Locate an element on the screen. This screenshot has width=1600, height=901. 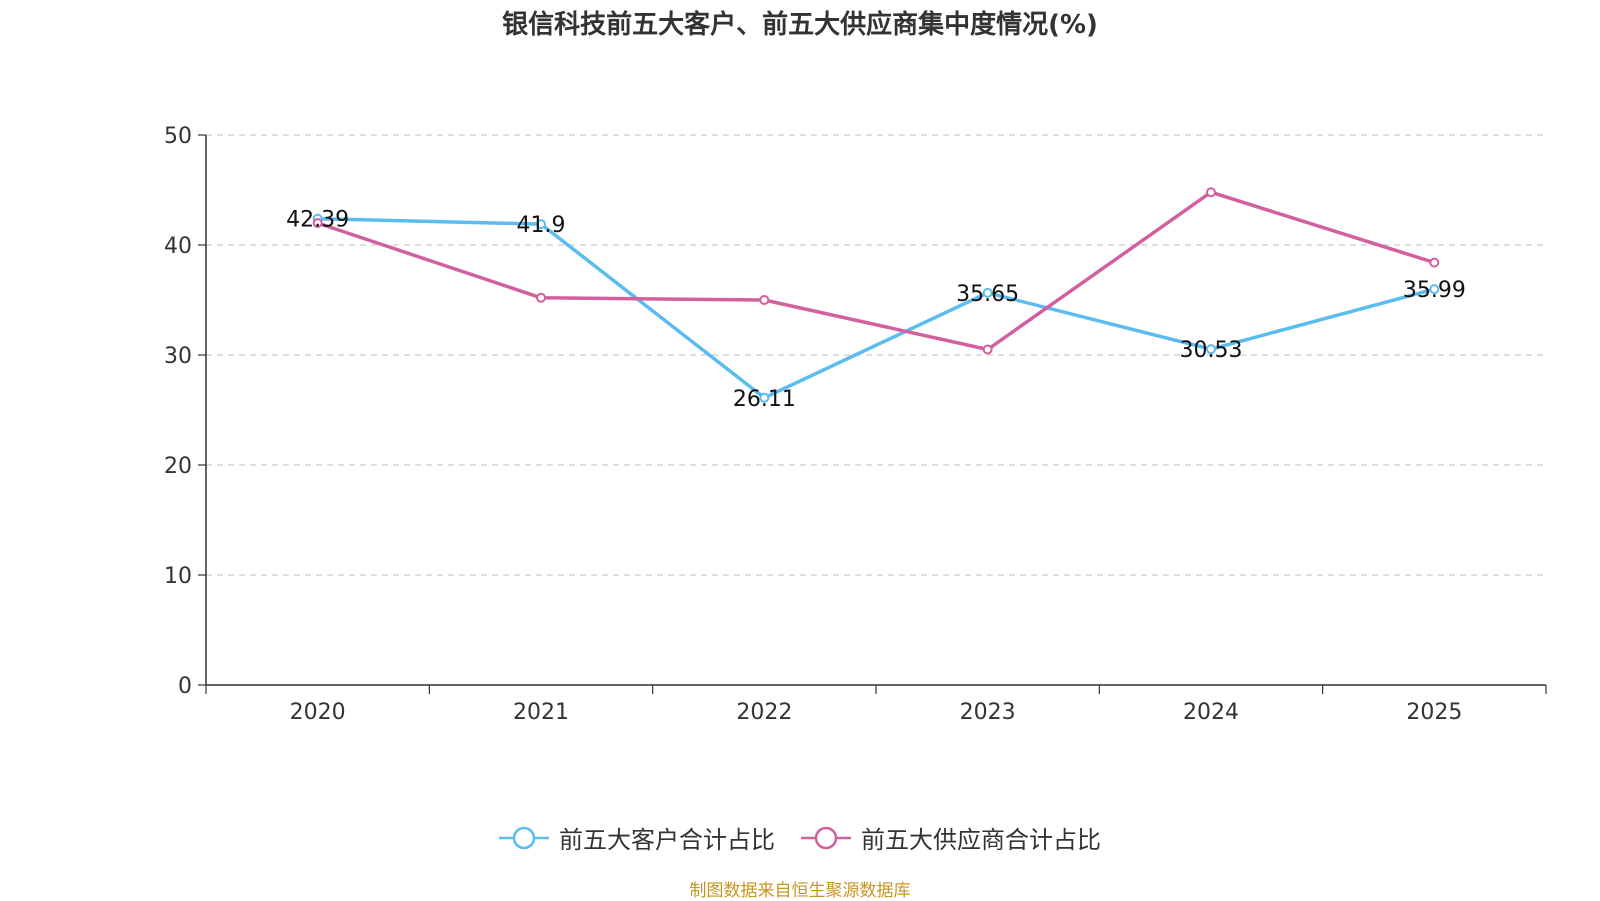
data-label: 26.11 is located at coordinates (764, 399).